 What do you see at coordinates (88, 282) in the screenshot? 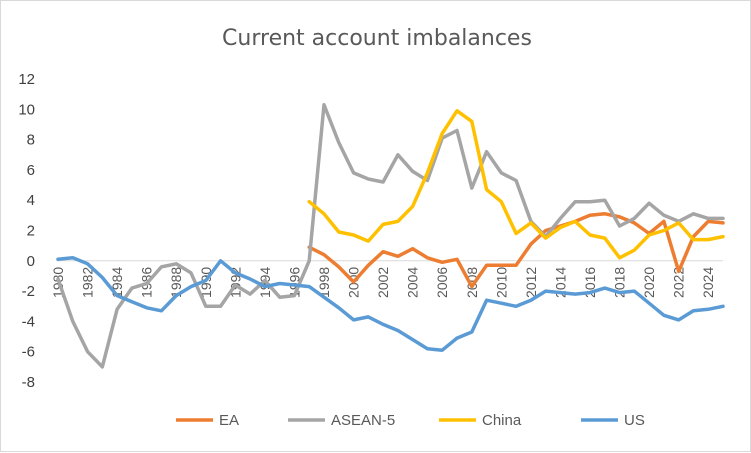
I see `x-tick-label: 1982` at bounding box center [88, 282].